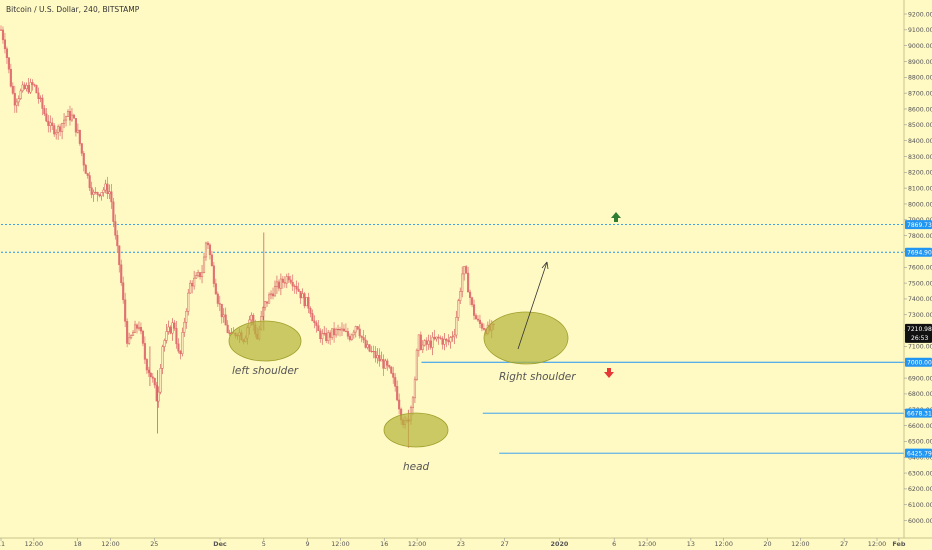  I want to click on price-level-tag-label: 6678.31, so click(919, 413).